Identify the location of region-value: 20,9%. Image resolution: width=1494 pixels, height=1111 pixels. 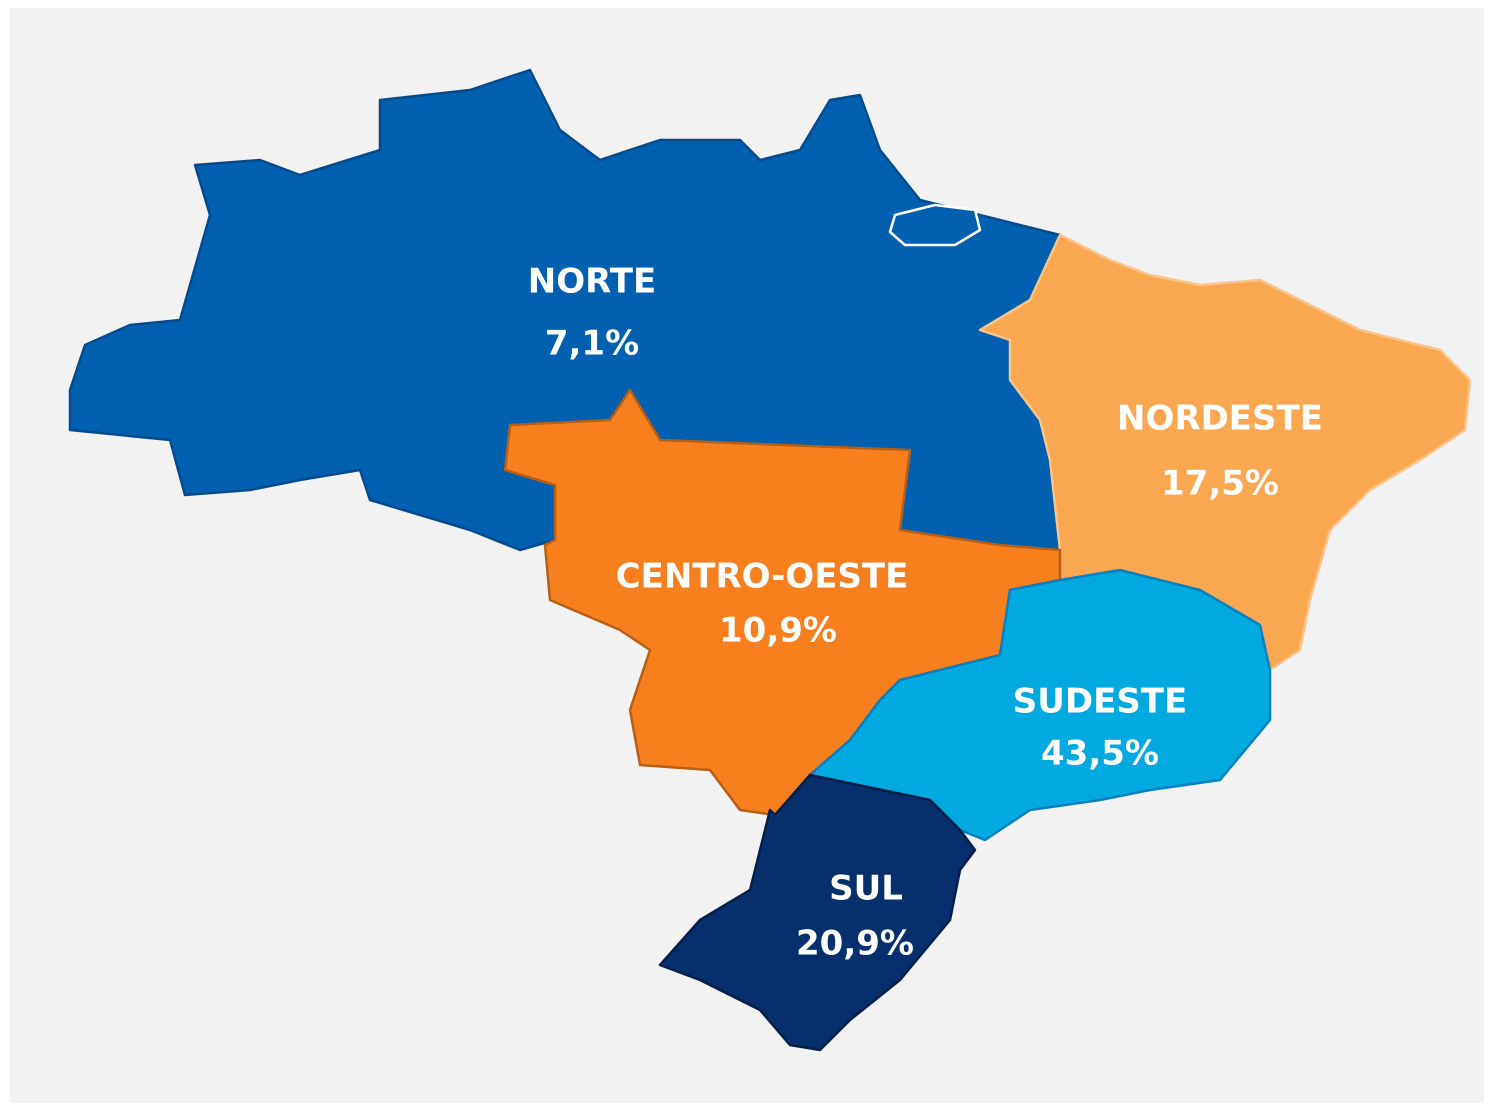
(855, 944).